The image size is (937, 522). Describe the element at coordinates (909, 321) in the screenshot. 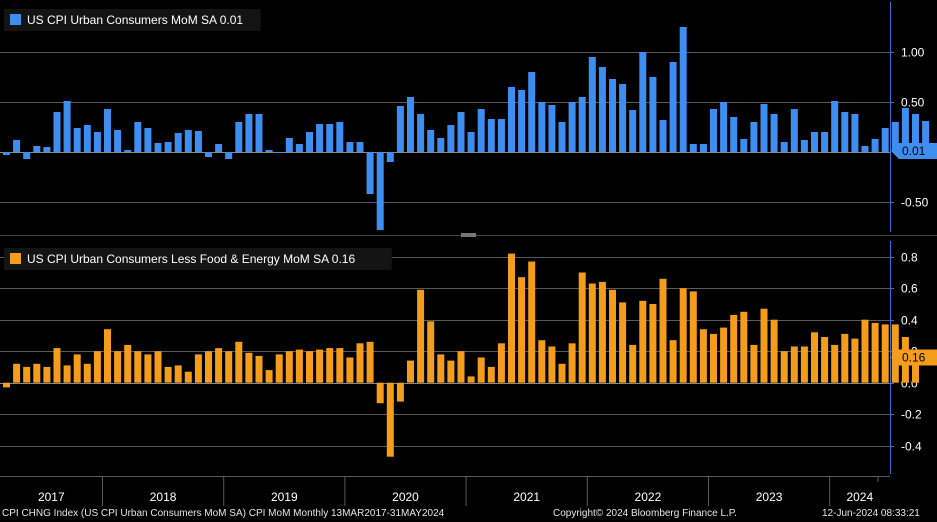

I see `y-tick-label: 0.4` at that location.